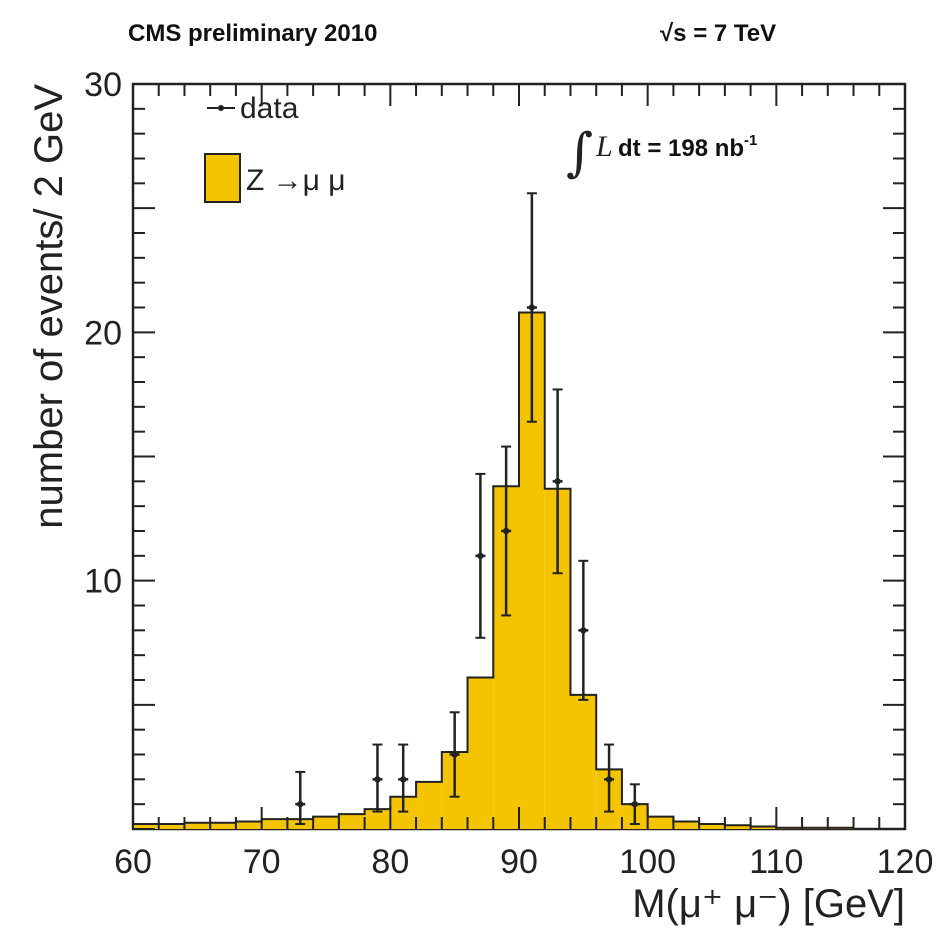  What do you see at coordinates (905, 862) in the screenshot?
I see `x-tick-label: 120` at bounding box center [905, 862].